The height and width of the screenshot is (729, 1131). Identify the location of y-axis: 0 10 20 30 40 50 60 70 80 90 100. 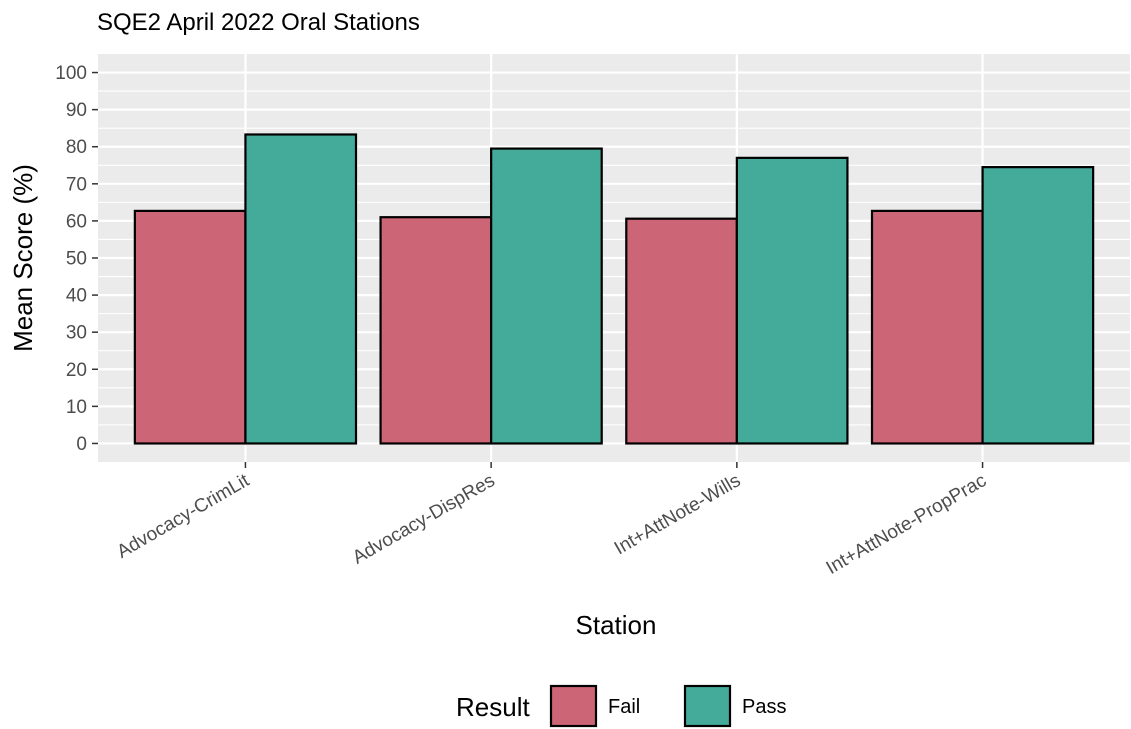
(76, 259).